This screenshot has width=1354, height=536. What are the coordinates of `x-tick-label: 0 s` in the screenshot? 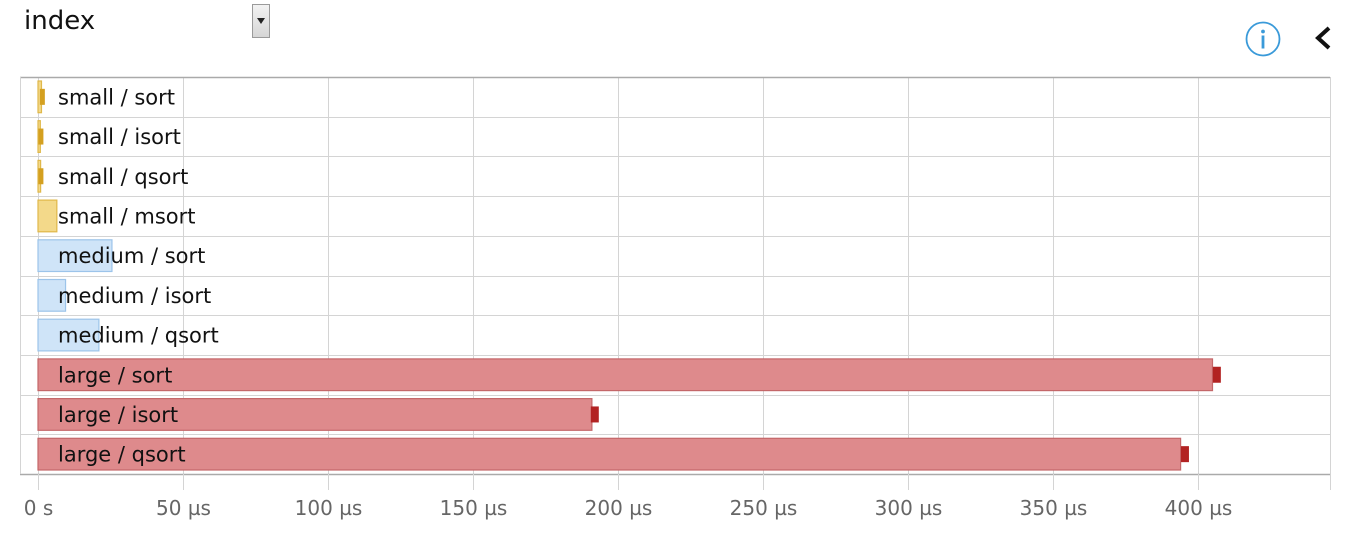 It's located at (39, 508).